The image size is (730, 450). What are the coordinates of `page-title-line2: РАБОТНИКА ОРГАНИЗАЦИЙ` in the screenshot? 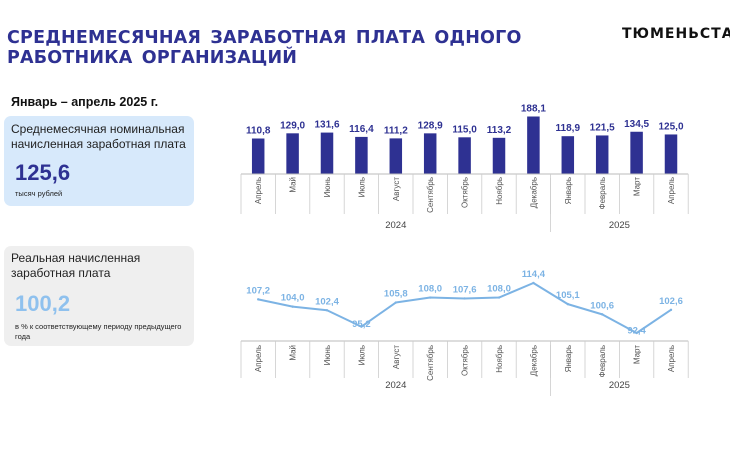 It's located at (152, 58).